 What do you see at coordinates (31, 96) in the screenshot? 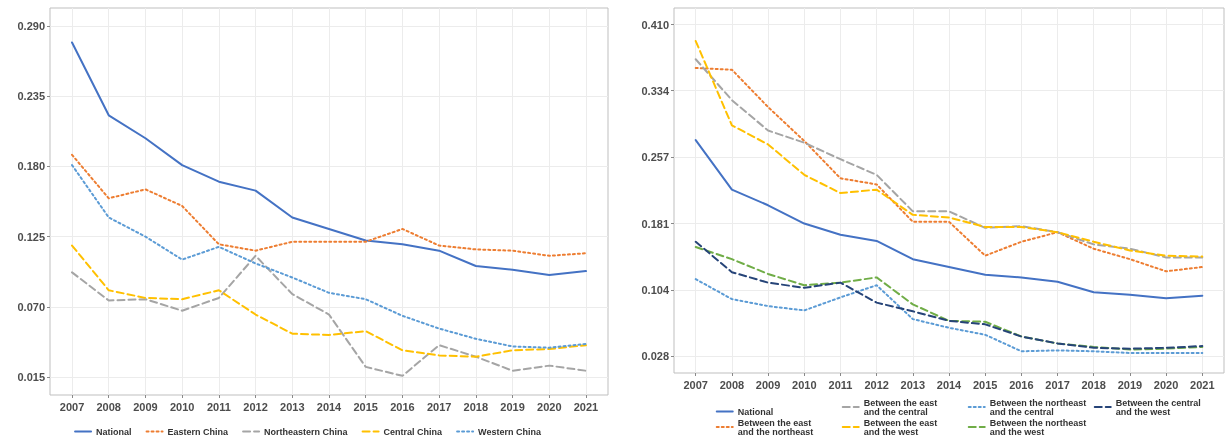
I see `y-tick-label: 0.235` at bounding box center [31, 96].